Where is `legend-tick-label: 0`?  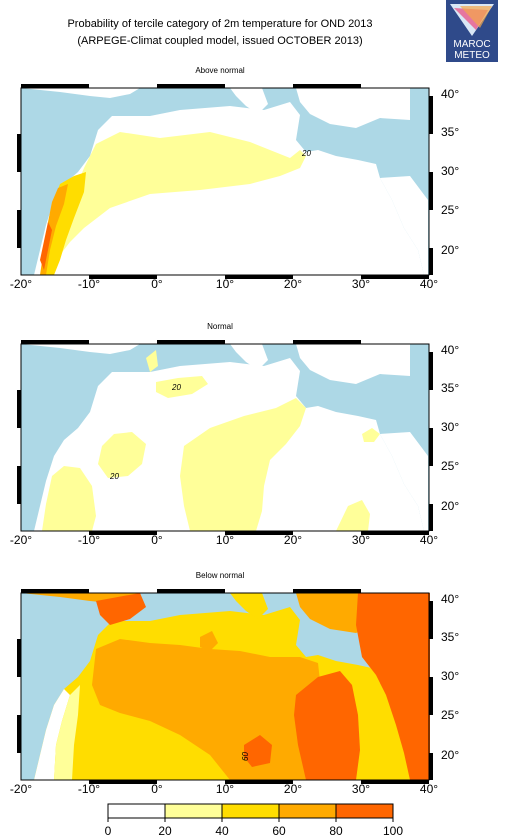 legend-tick-label: 0 is located at coordinates (108, 831).